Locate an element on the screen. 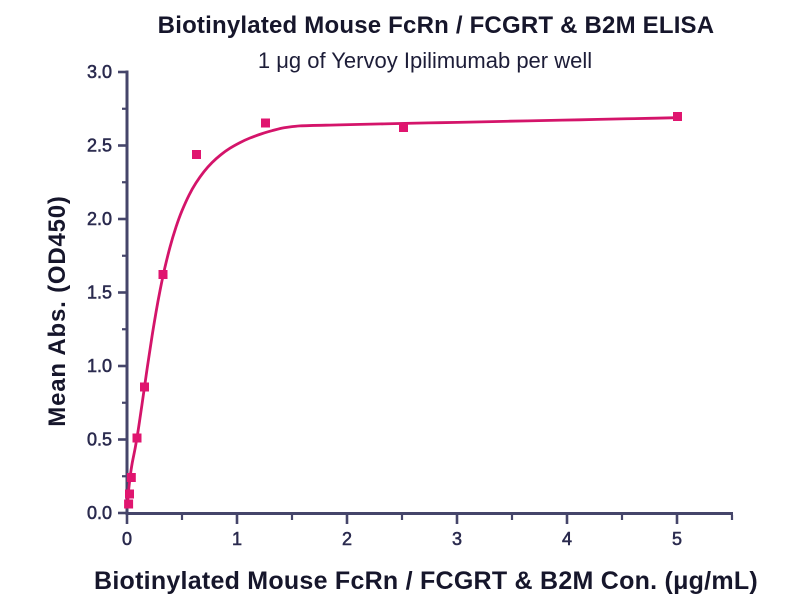 This screenshot has height=600, width=800. svg-text: 5 is located at coordinates (677, 539).